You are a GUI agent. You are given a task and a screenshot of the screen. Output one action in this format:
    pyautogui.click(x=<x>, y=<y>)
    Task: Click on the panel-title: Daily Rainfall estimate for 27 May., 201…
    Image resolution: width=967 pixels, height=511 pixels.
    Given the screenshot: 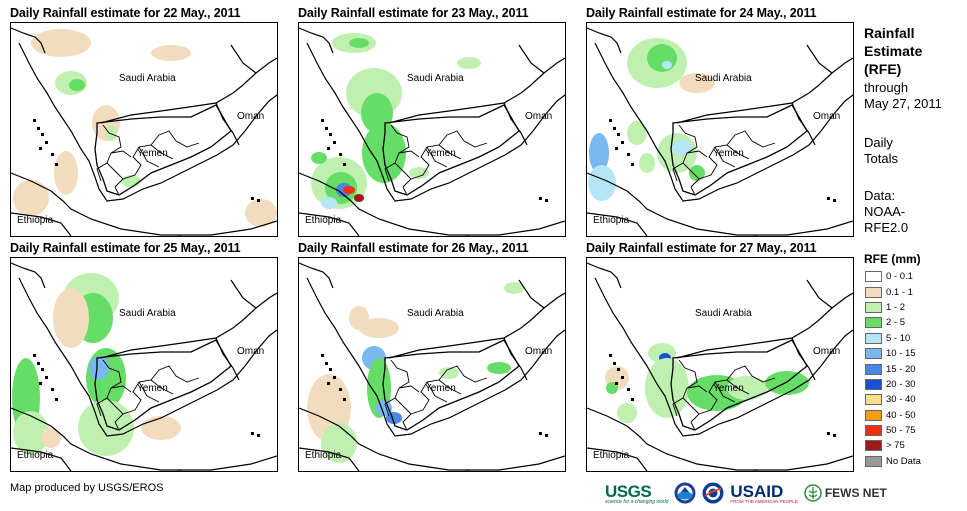 What is the action you would take?
    pyautogui.click(x=701, y=248)
    